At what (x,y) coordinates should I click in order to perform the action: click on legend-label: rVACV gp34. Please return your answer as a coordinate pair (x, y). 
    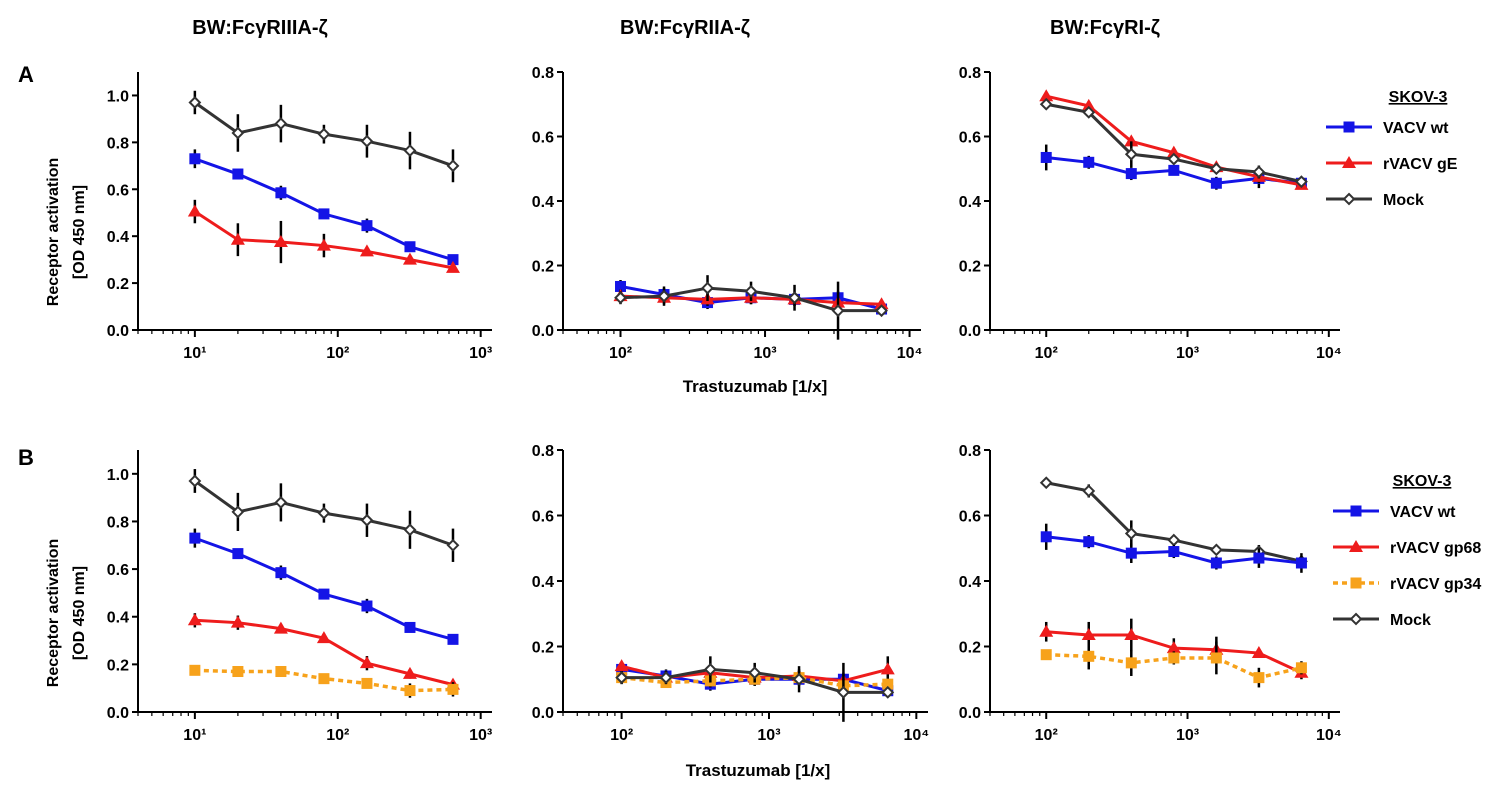
    Looking at the image, I should click on (1435, 584).